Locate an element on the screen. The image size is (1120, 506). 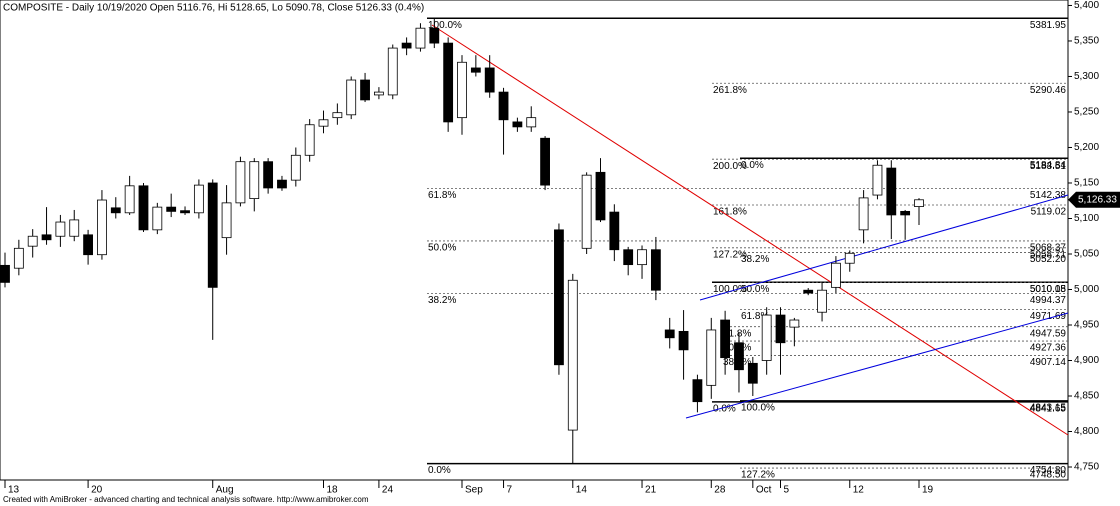
fib-pct-label: 161.8% is located at coordinates (730, 212).